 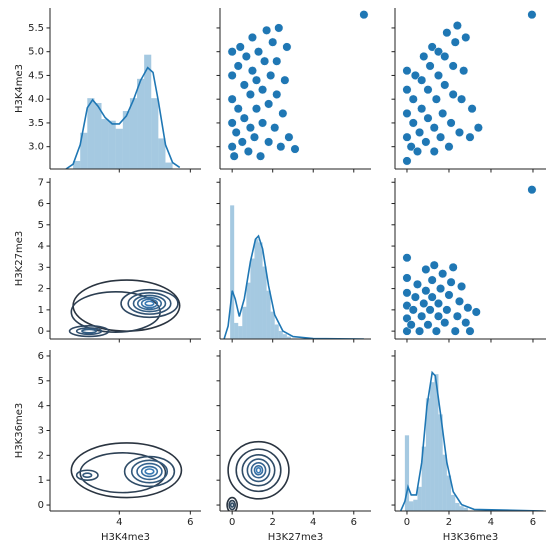 I want to click on y-tick-label: 1, so click(x=41, y=480).